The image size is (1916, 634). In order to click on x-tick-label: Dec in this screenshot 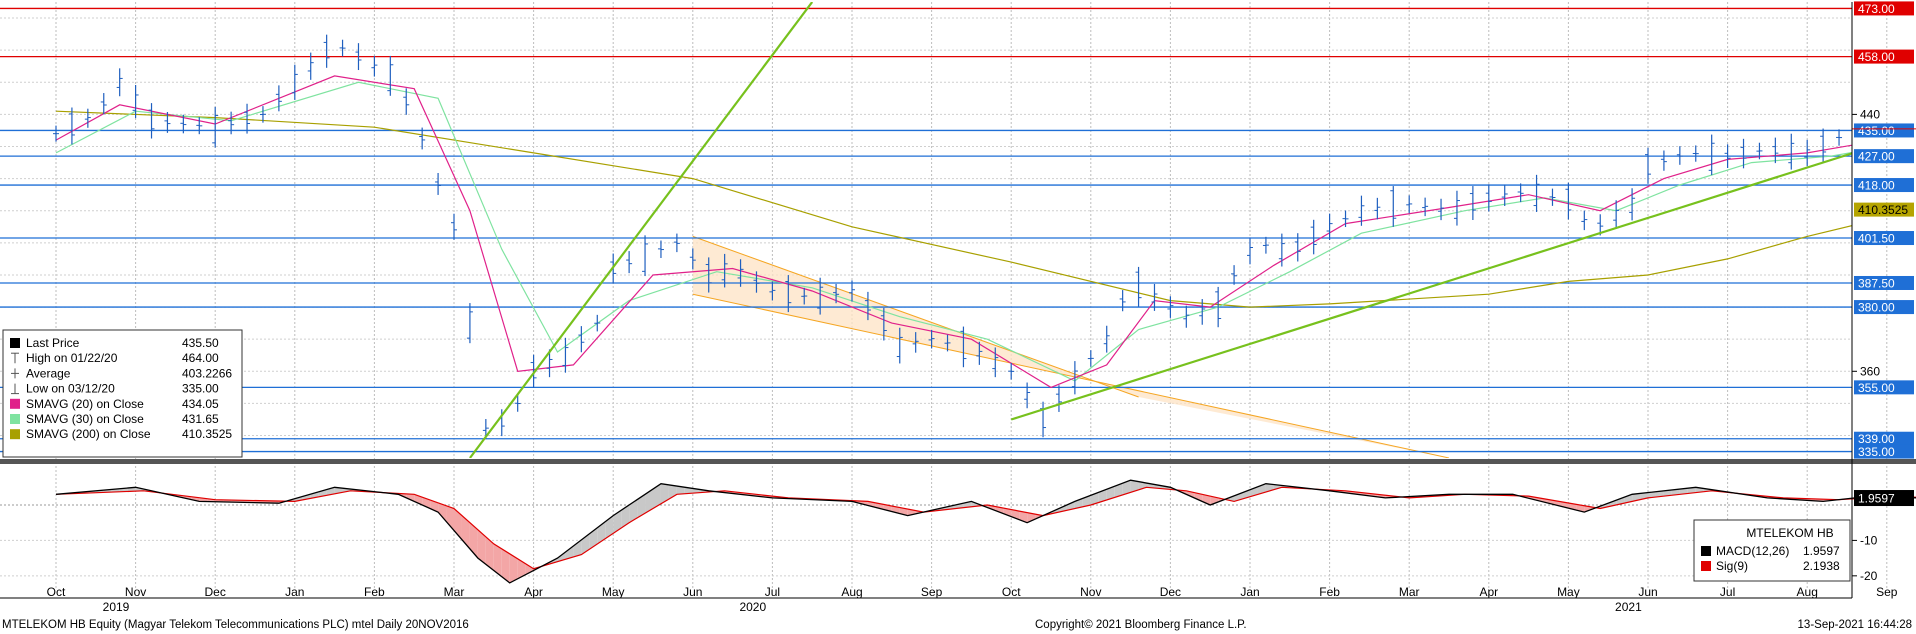, I will do `click(215, 592)`.